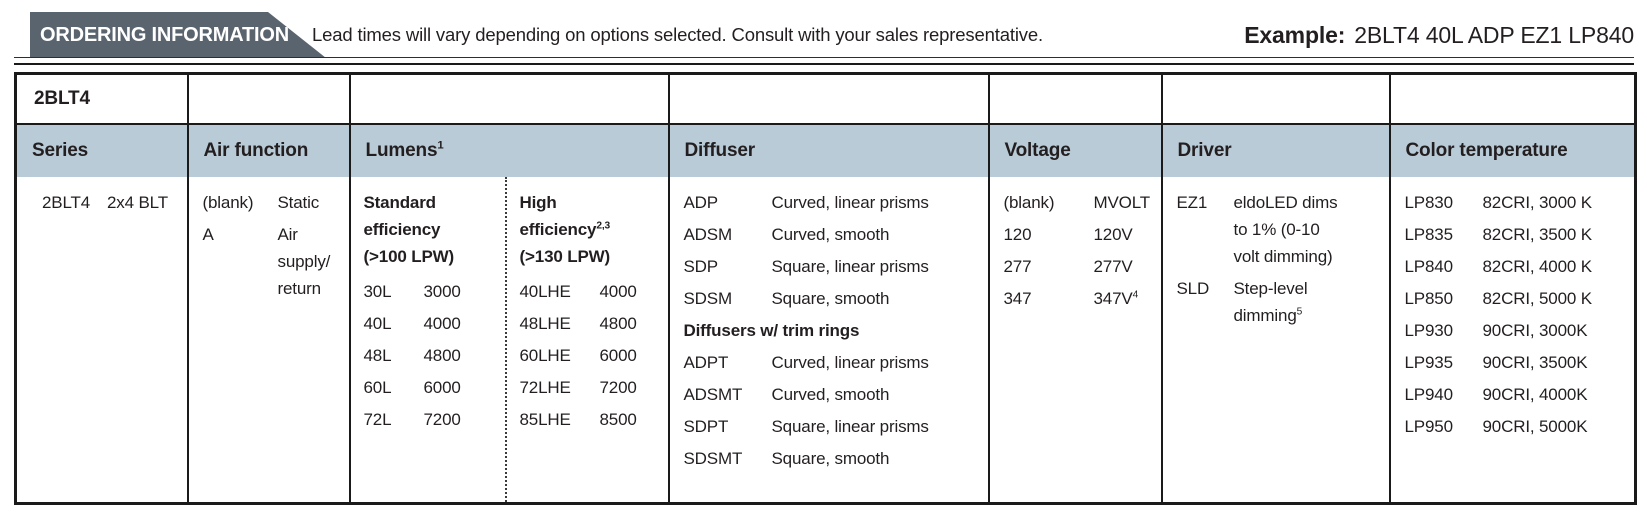  What do you see at coordinates (269, 150) in the screenshot?
I see `header-air-function: Air function` at bounding box center [269, 150].